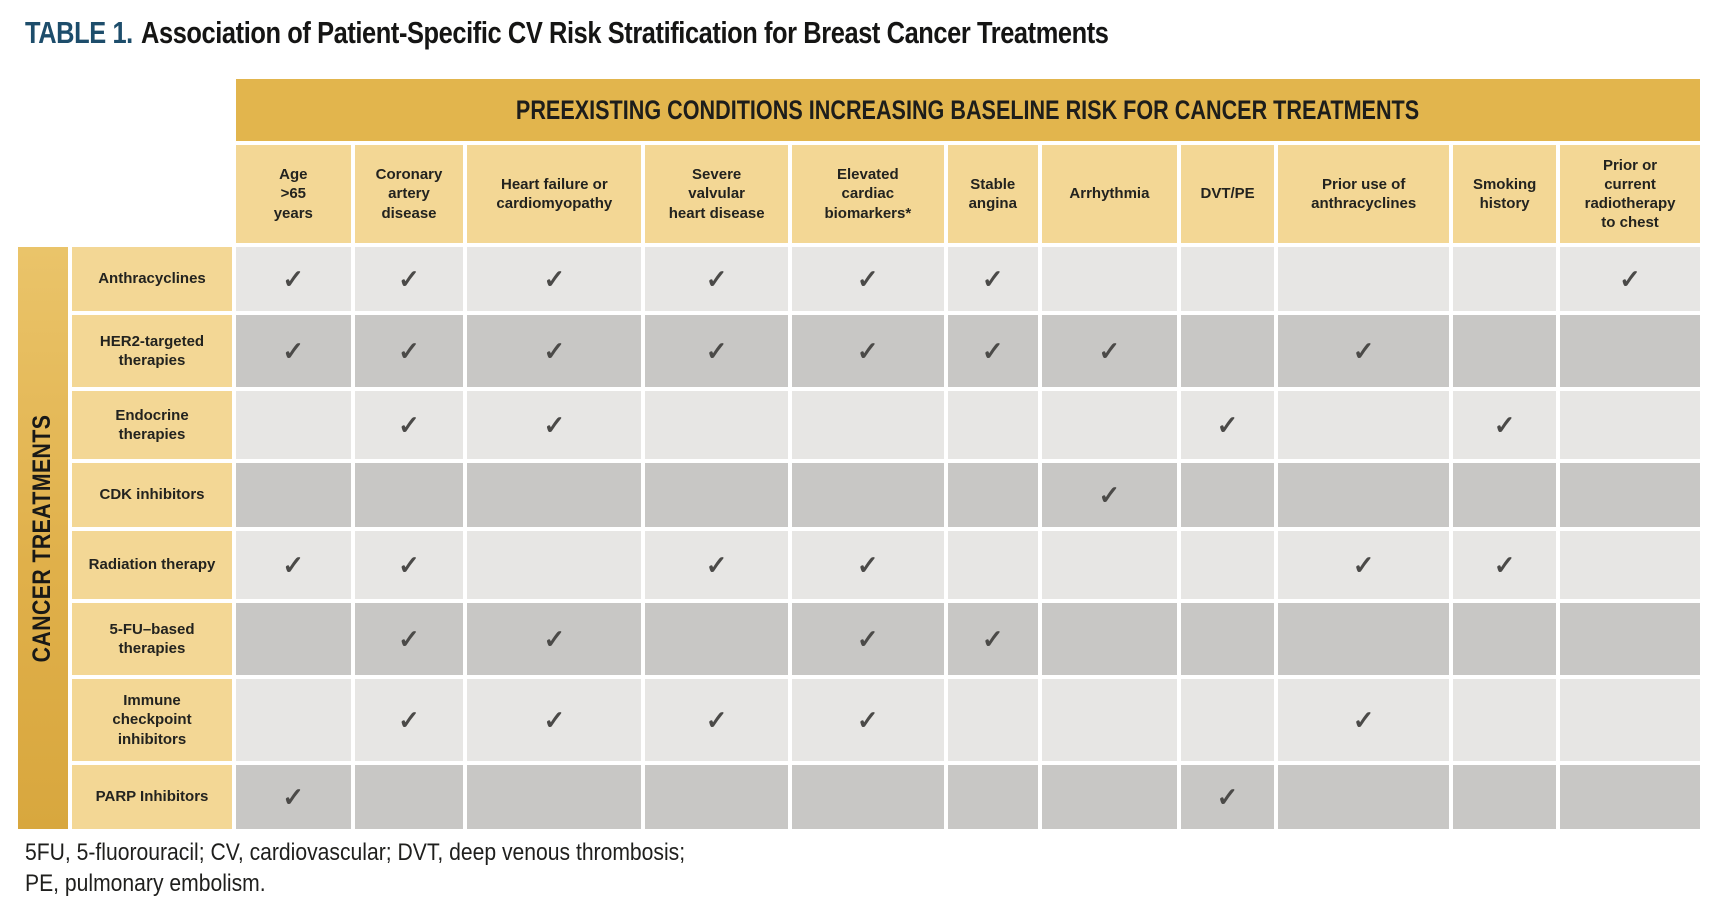 The height and width of the screenshot is (900, 1718). What do you see at coordinates (1630, 194) in the screenshot?
I see `column-header-11: Prior or current radiotherapy to chest` at bounding box center [1630, 194].